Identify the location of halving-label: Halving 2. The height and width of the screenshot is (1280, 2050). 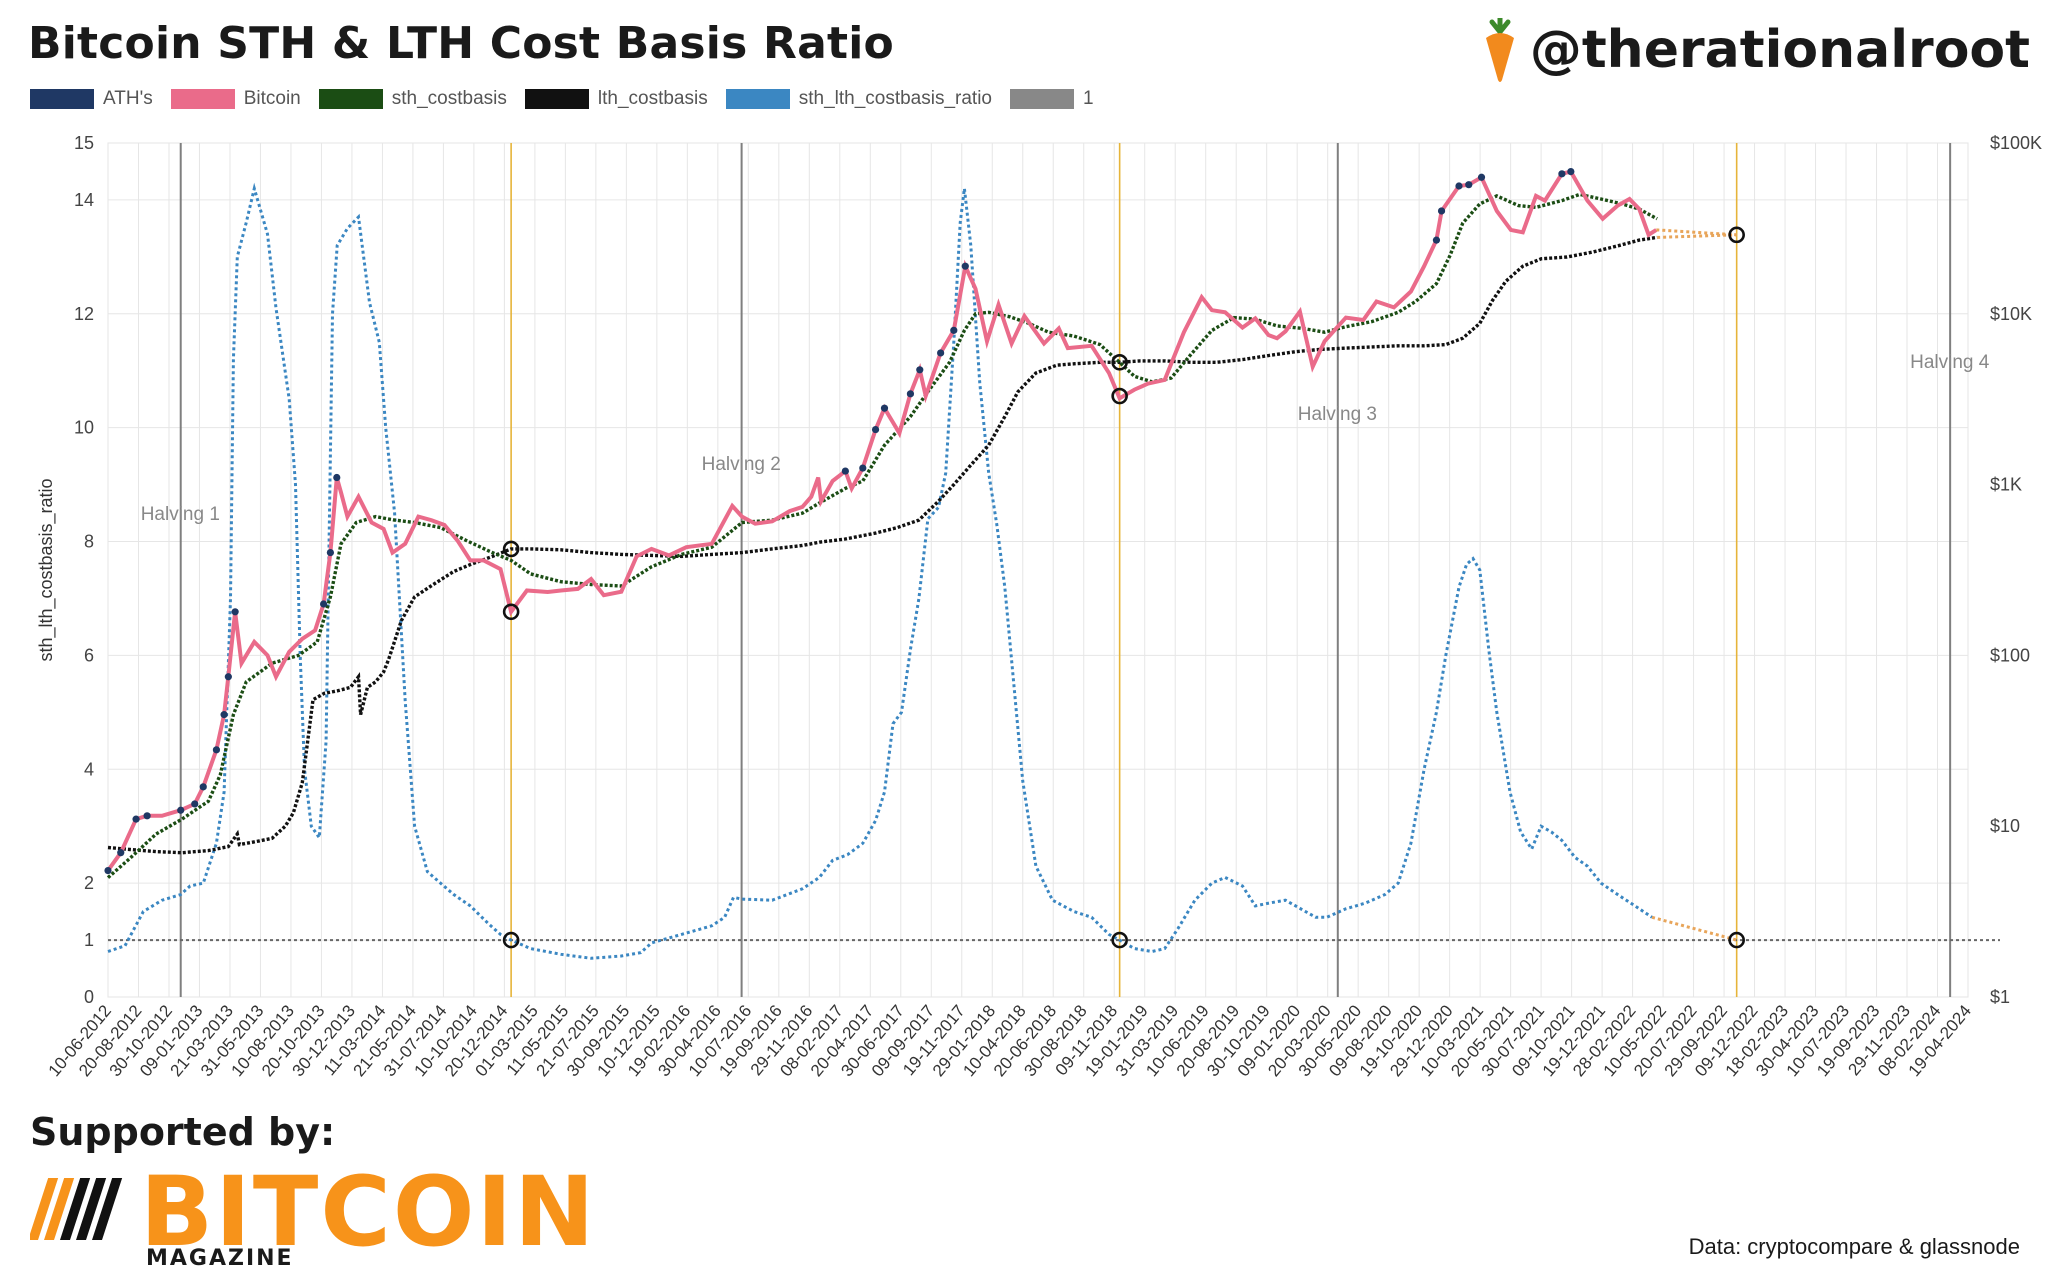
(741, 464).